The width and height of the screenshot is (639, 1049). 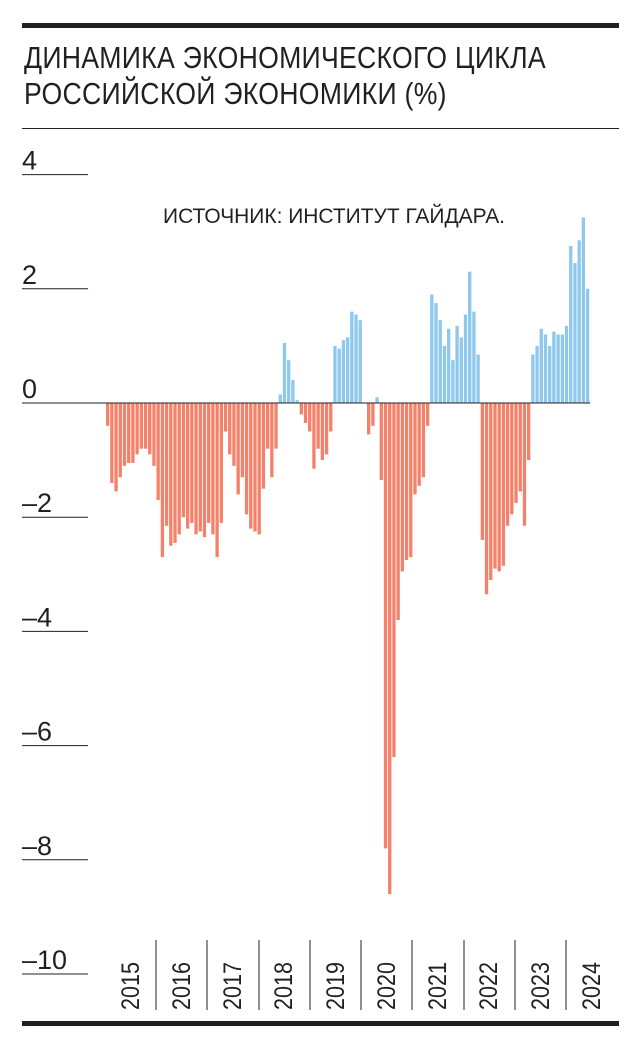 I want to click on x-tick-label: 2020, so click(x=387, y=986).